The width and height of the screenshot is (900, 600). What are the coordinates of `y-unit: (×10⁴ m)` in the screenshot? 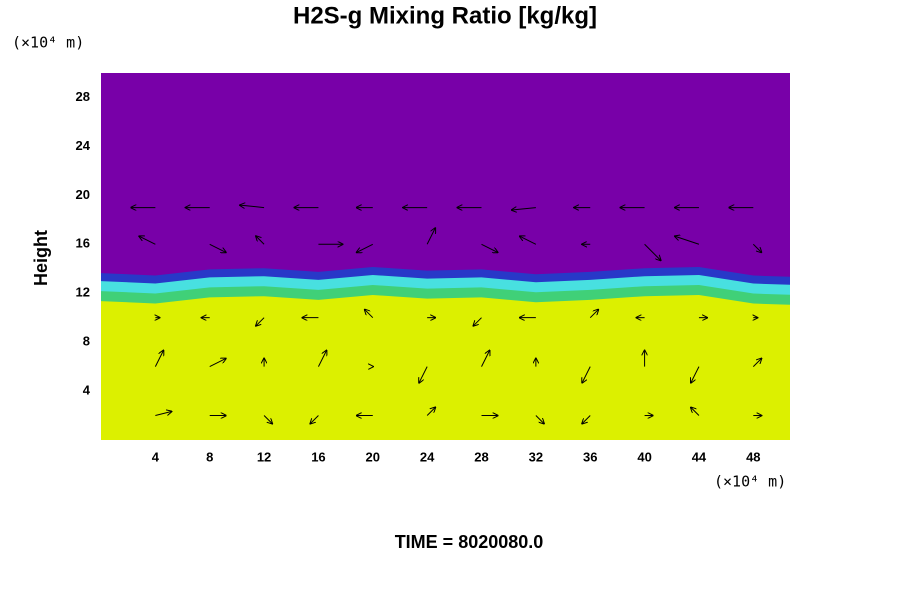 It's located at (48, 43).